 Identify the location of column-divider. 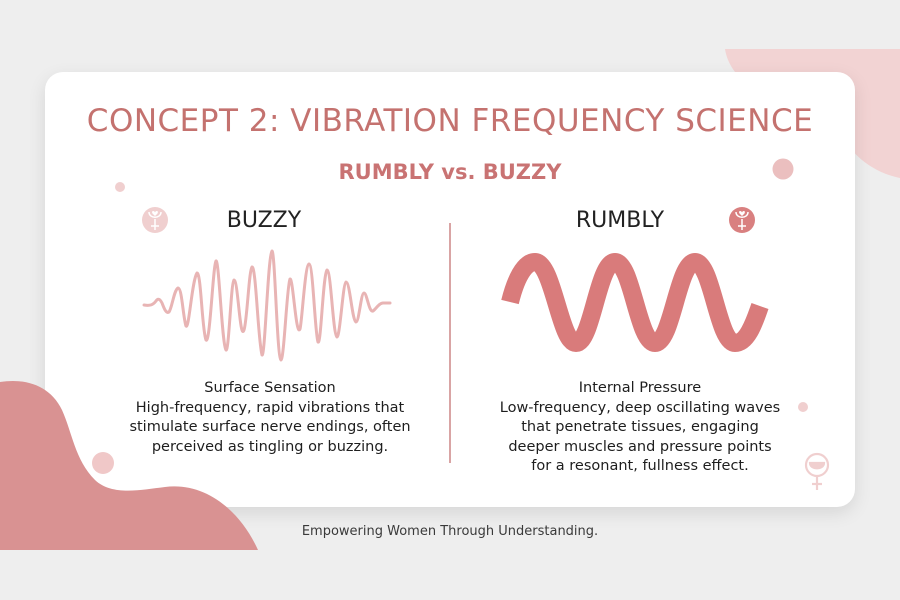
(450, 343).